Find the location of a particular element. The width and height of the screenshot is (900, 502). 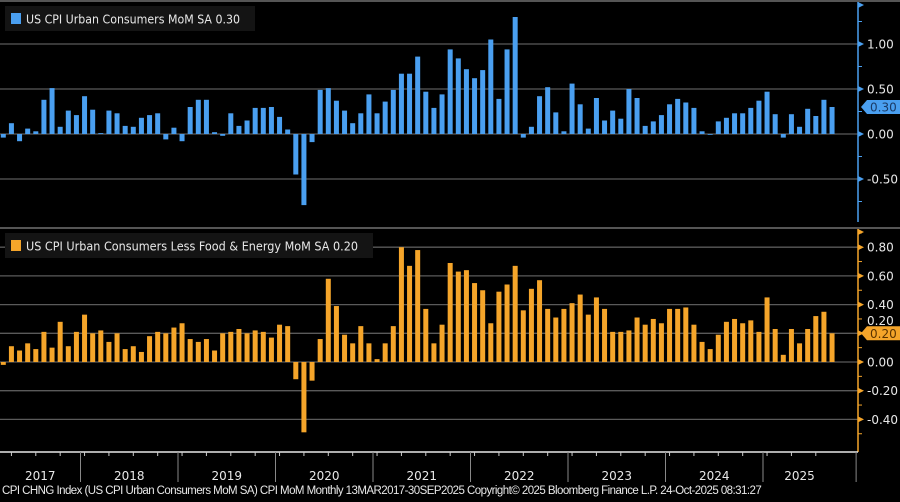

x-tick-label-year: 2023 is located at coordinates (616, 476).